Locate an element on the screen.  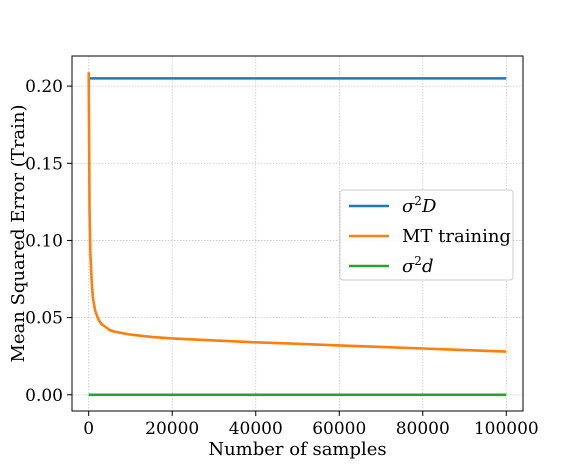
legend-box is located at coordinates (426, 235).